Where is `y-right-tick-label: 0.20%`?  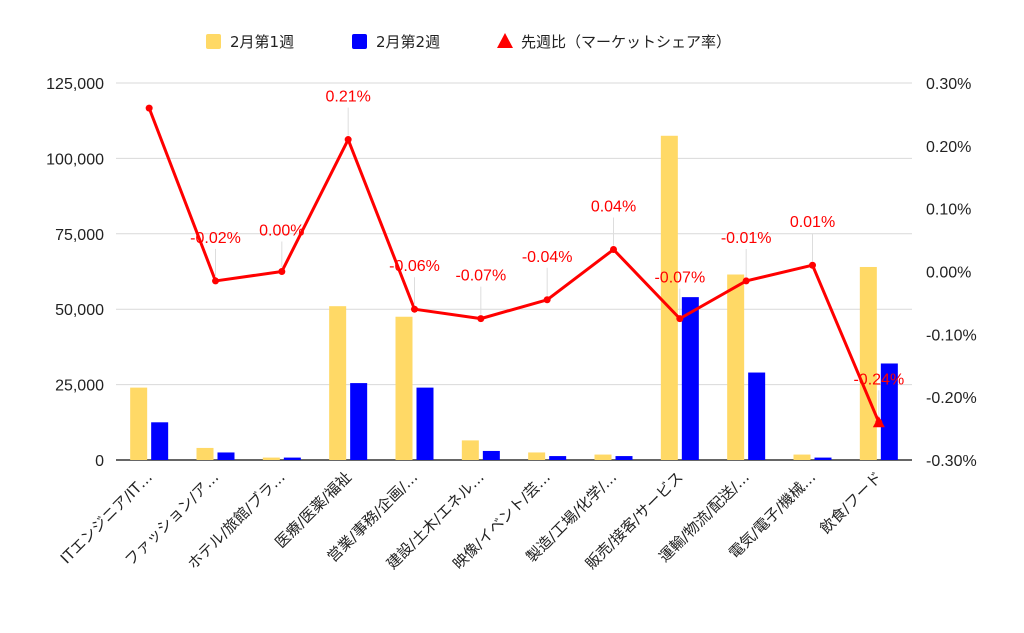
y-right-tick-label: 0.20% is located at coordinates (948, 147).